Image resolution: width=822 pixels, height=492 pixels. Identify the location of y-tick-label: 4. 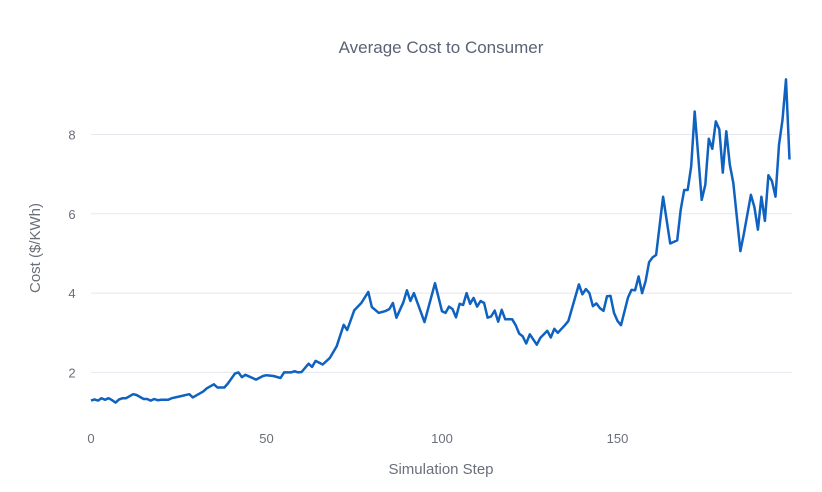
(71, 293).